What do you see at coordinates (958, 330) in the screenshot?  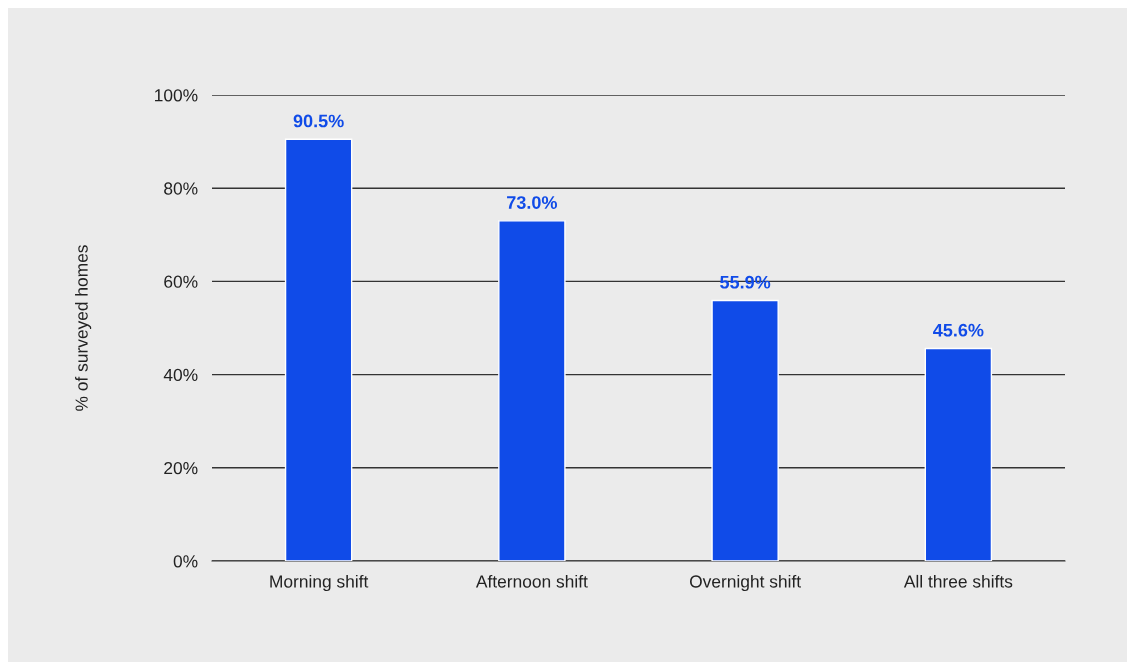 I see `data-label: 45.6%` at bounding box center [958, 330].